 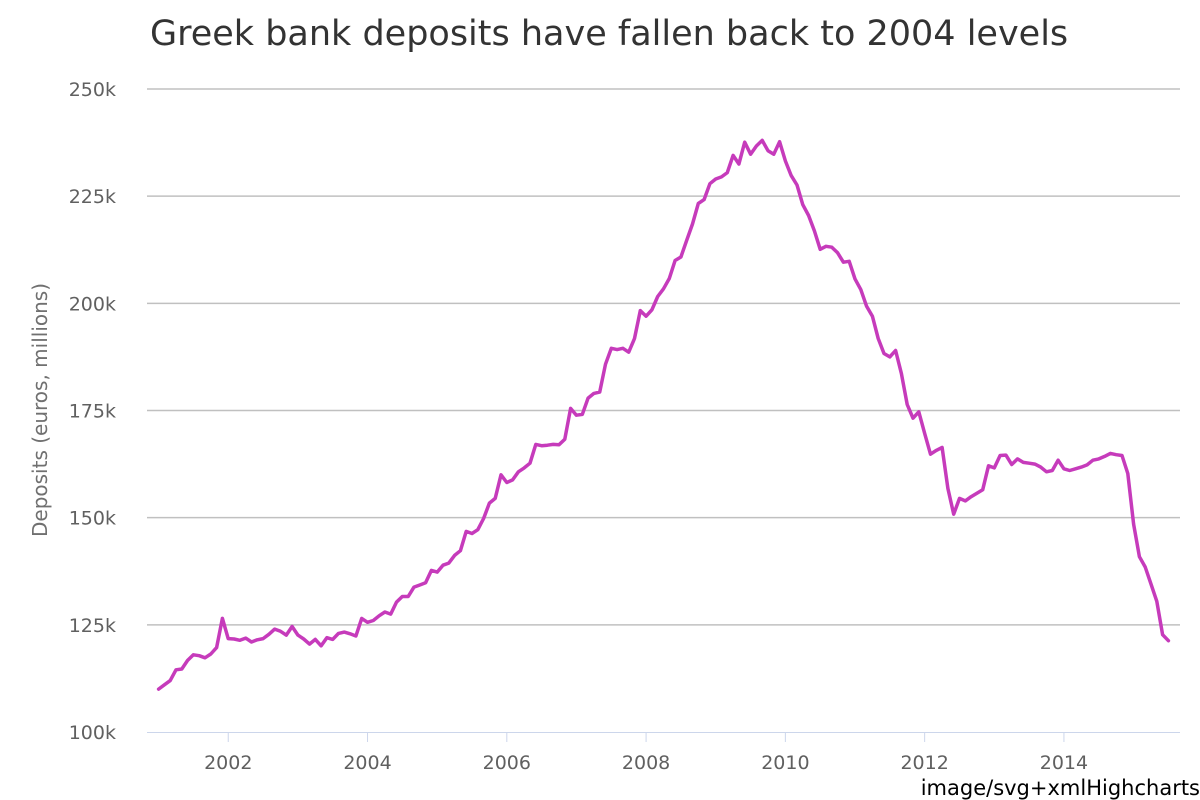 What do you see at coordinates (1064, 763) in the screenshot?
I see `x-tick-label: 2014` at bounding box center [1064, 763].